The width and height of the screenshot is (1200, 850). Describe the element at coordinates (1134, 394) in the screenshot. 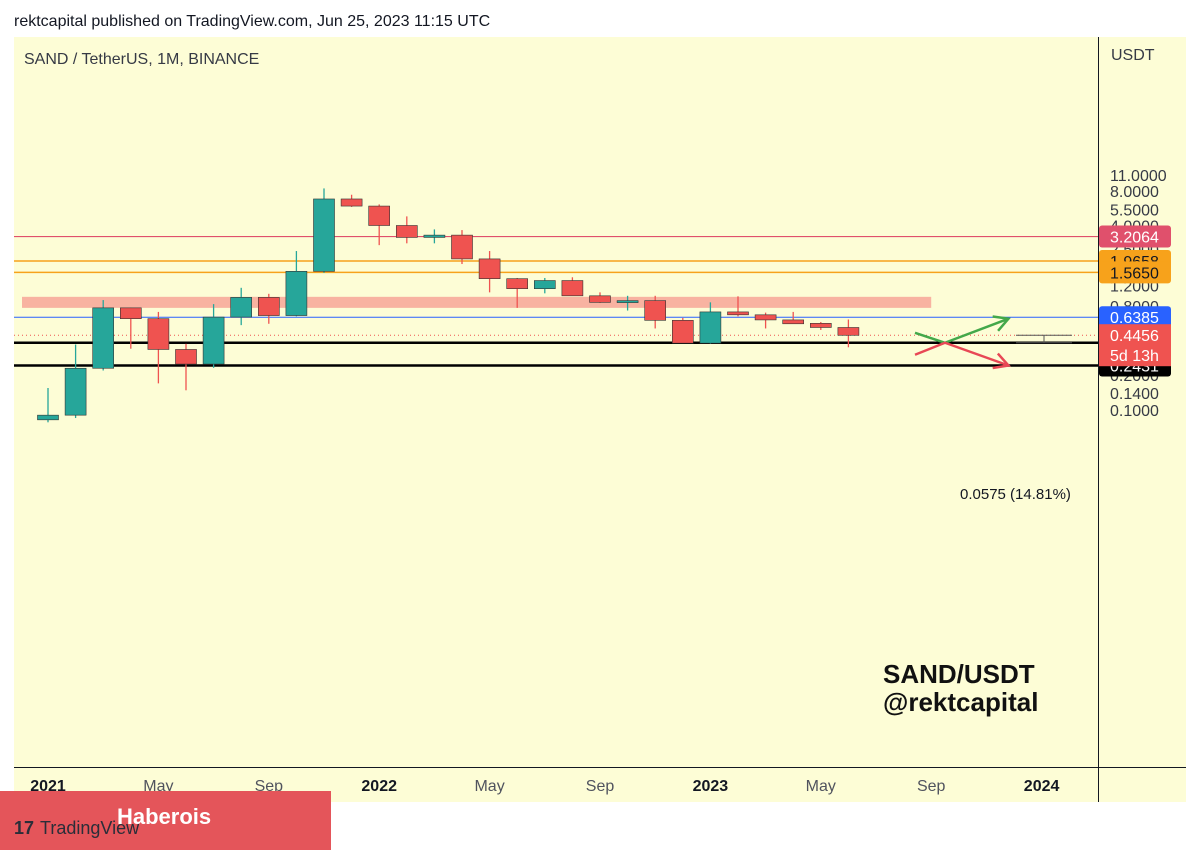

I see `y-tick-label: 0.1400` at that location.